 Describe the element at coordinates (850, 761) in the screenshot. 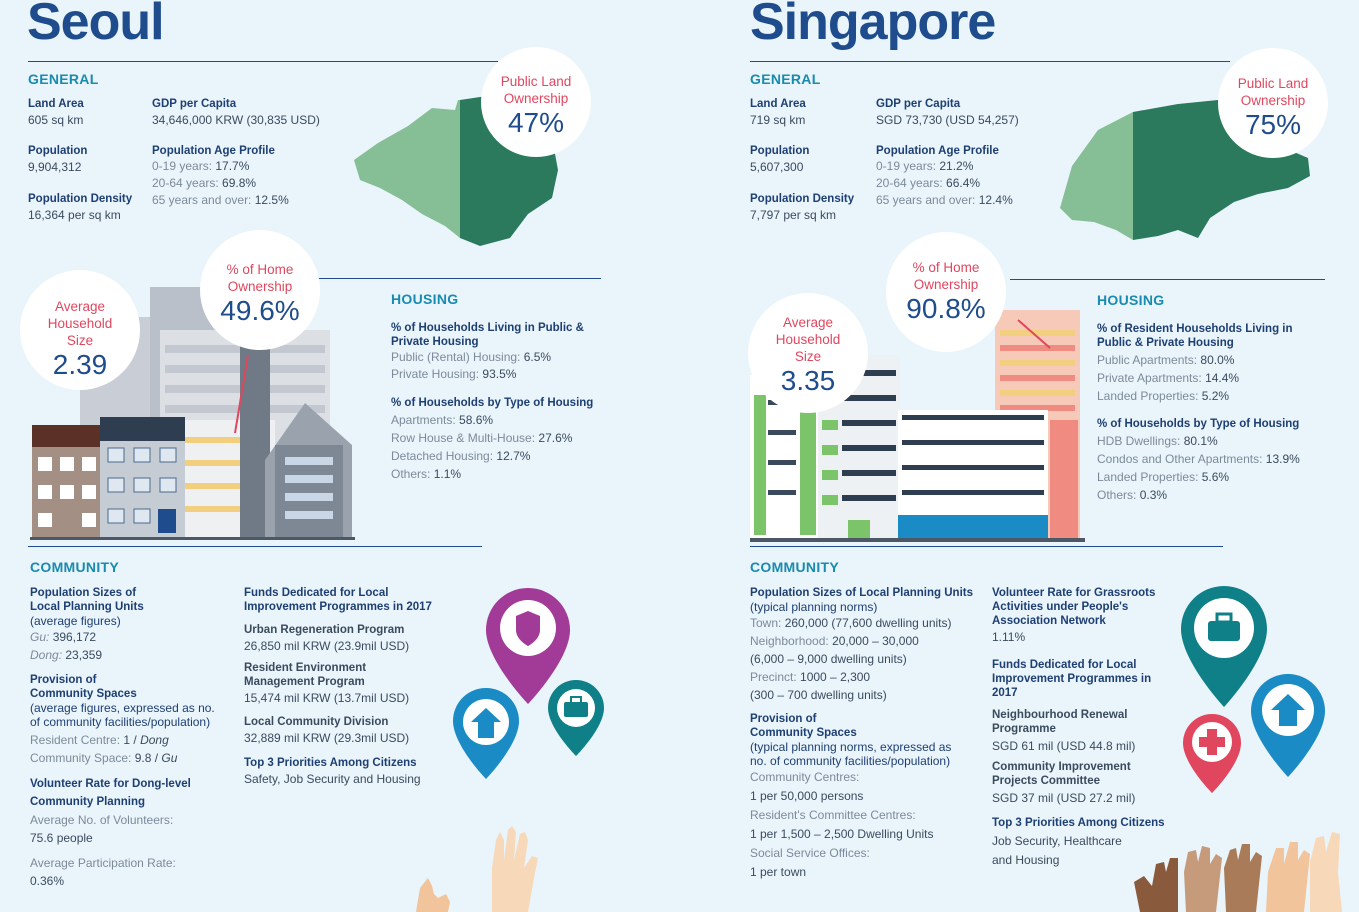

I see `note2: no. of community facilities/population)` at that location.